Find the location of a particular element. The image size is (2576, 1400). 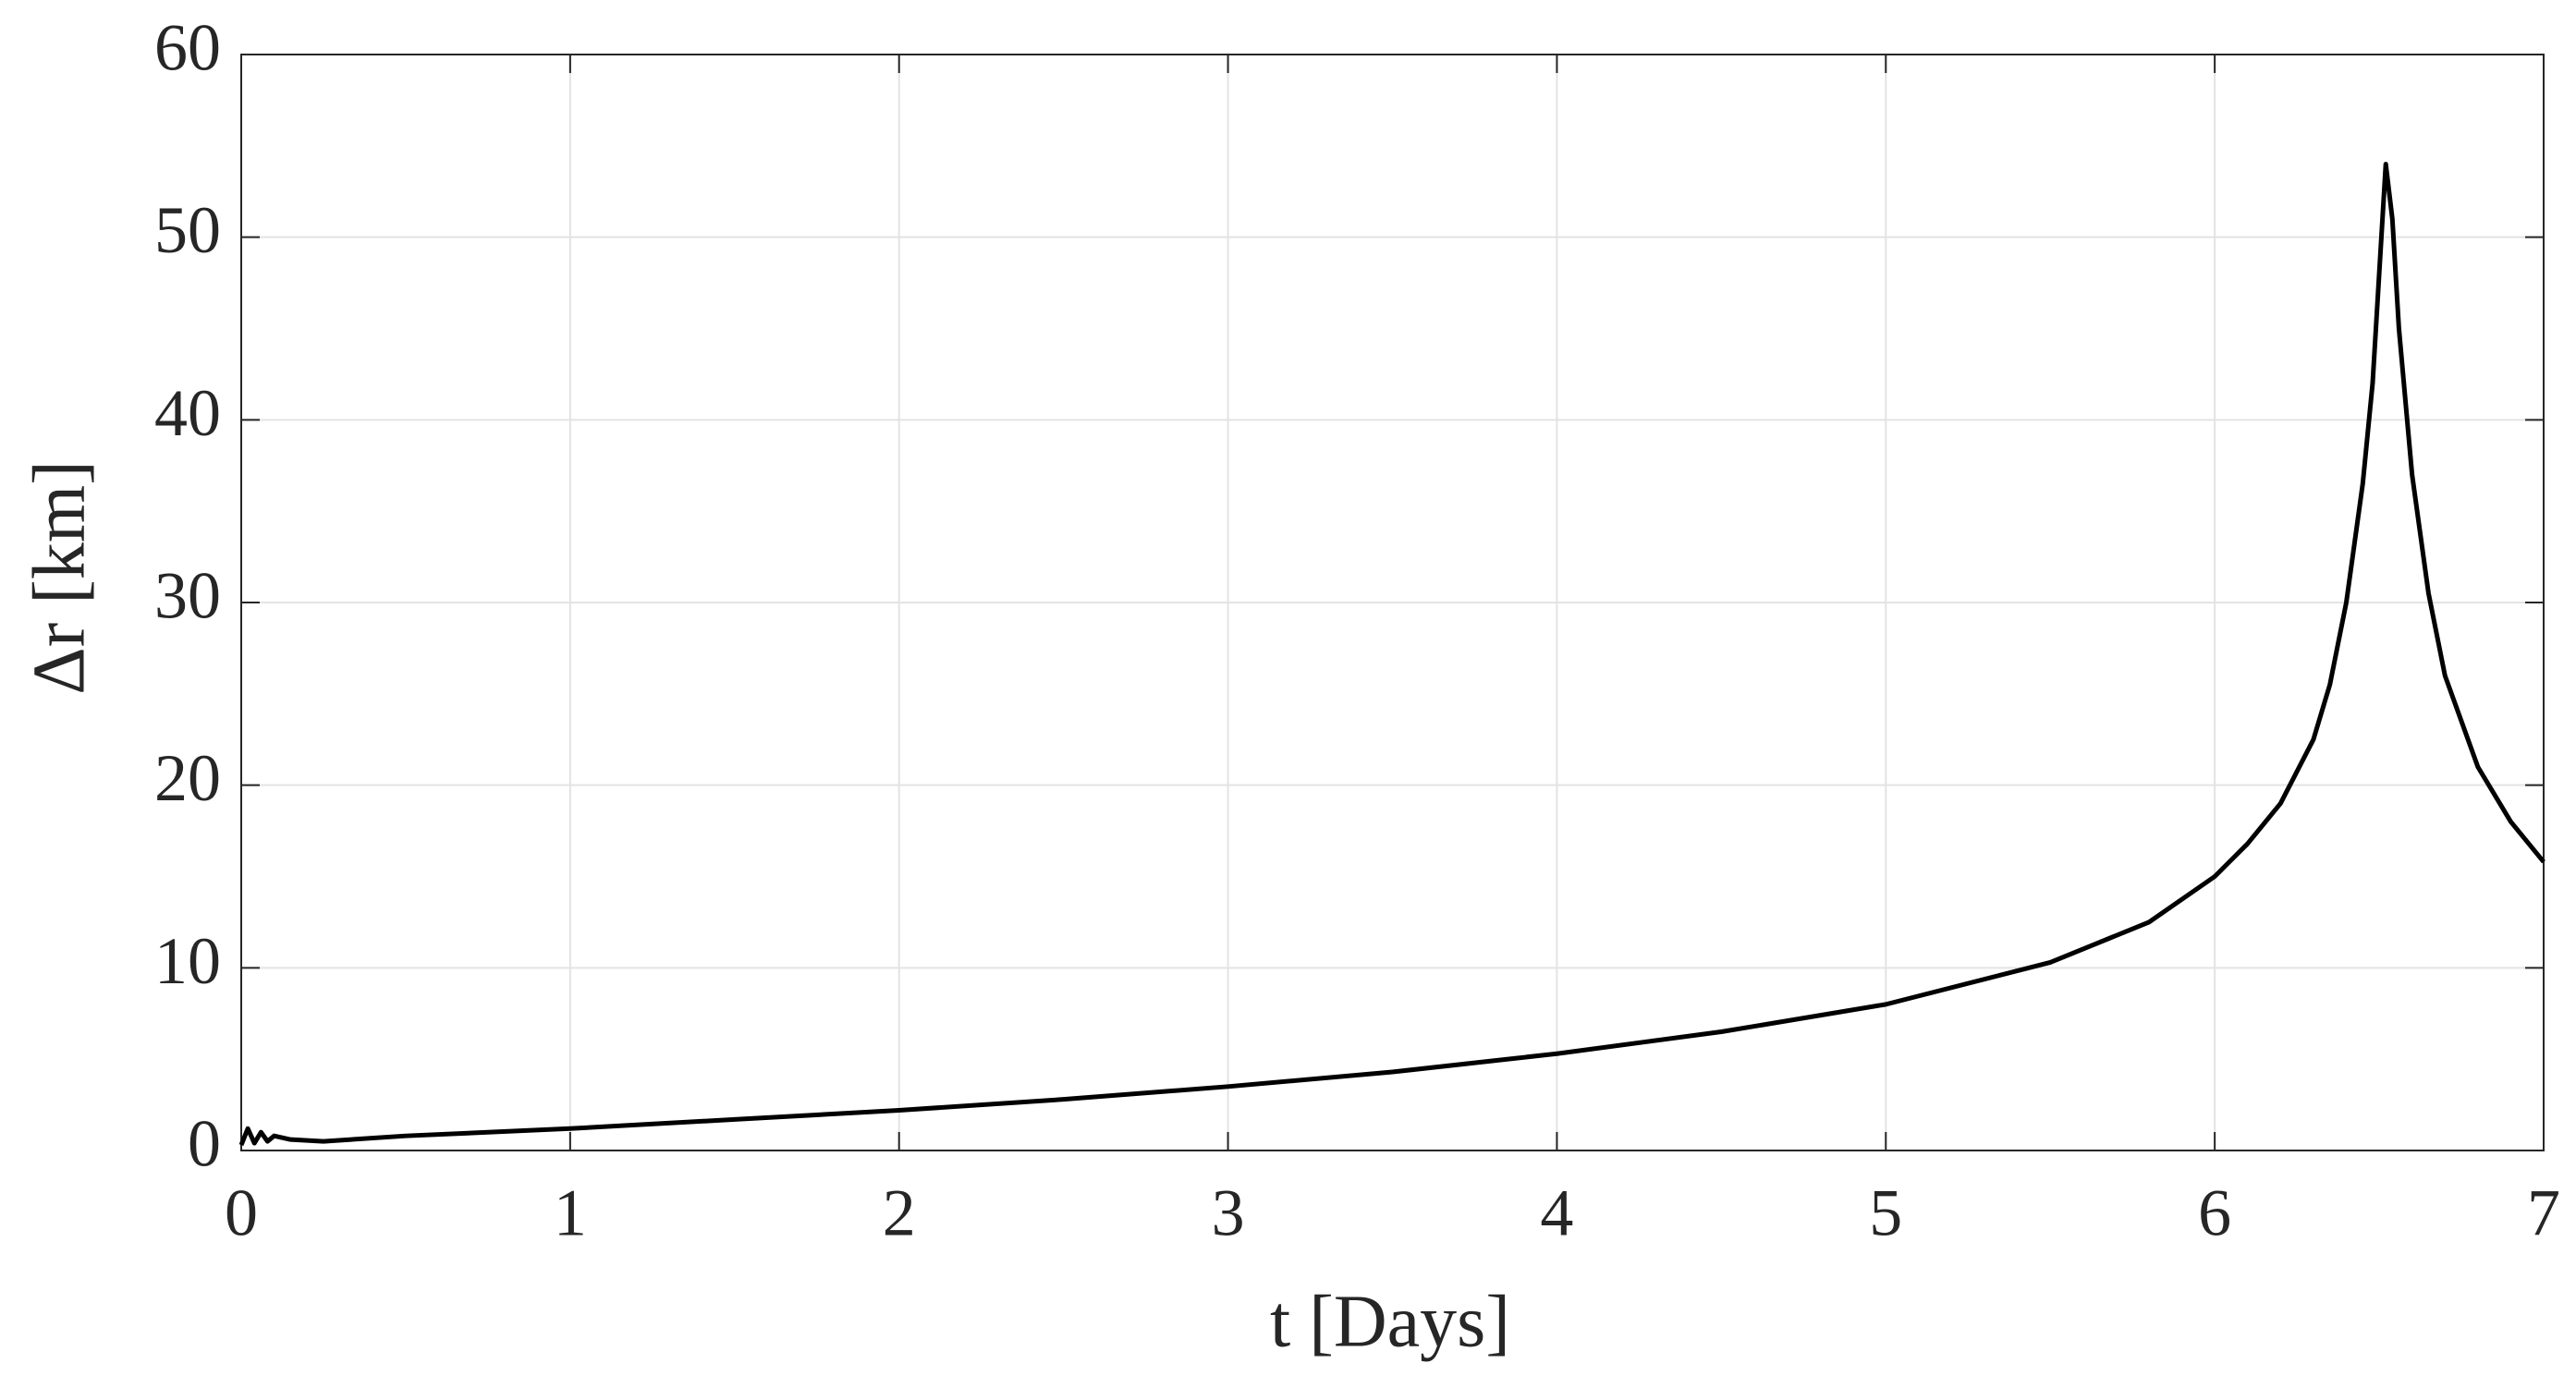

x-tick-label: 5 is located at coordinates (1885, 1213).